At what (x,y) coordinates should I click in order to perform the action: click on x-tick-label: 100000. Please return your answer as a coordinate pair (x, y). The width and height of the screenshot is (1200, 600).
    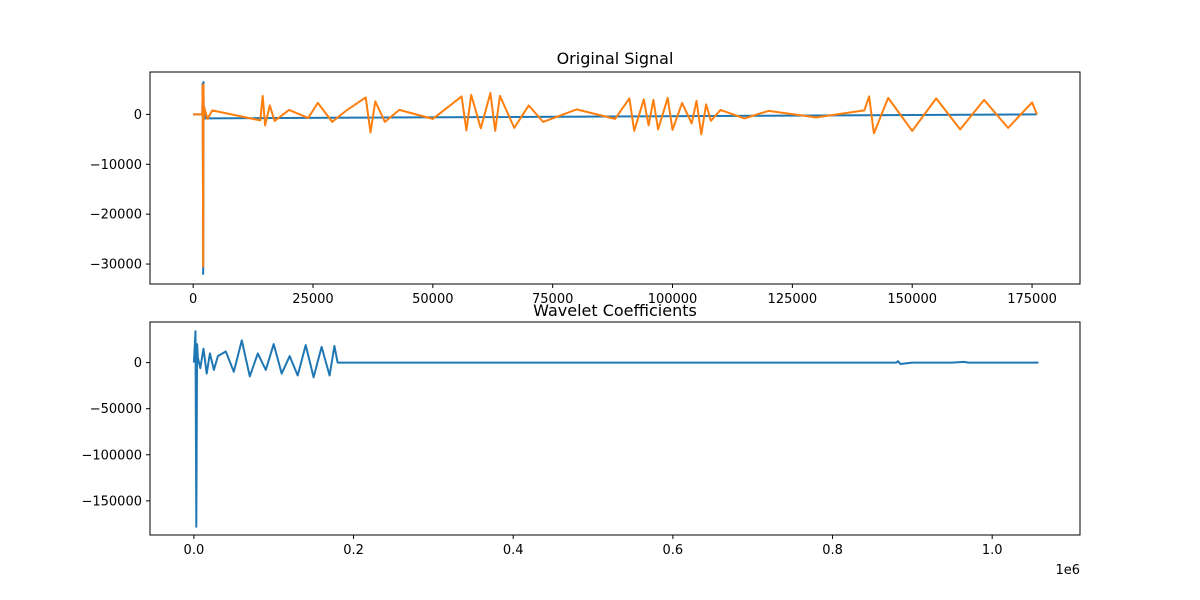
    Looking at the image, I should click on (673, 299).